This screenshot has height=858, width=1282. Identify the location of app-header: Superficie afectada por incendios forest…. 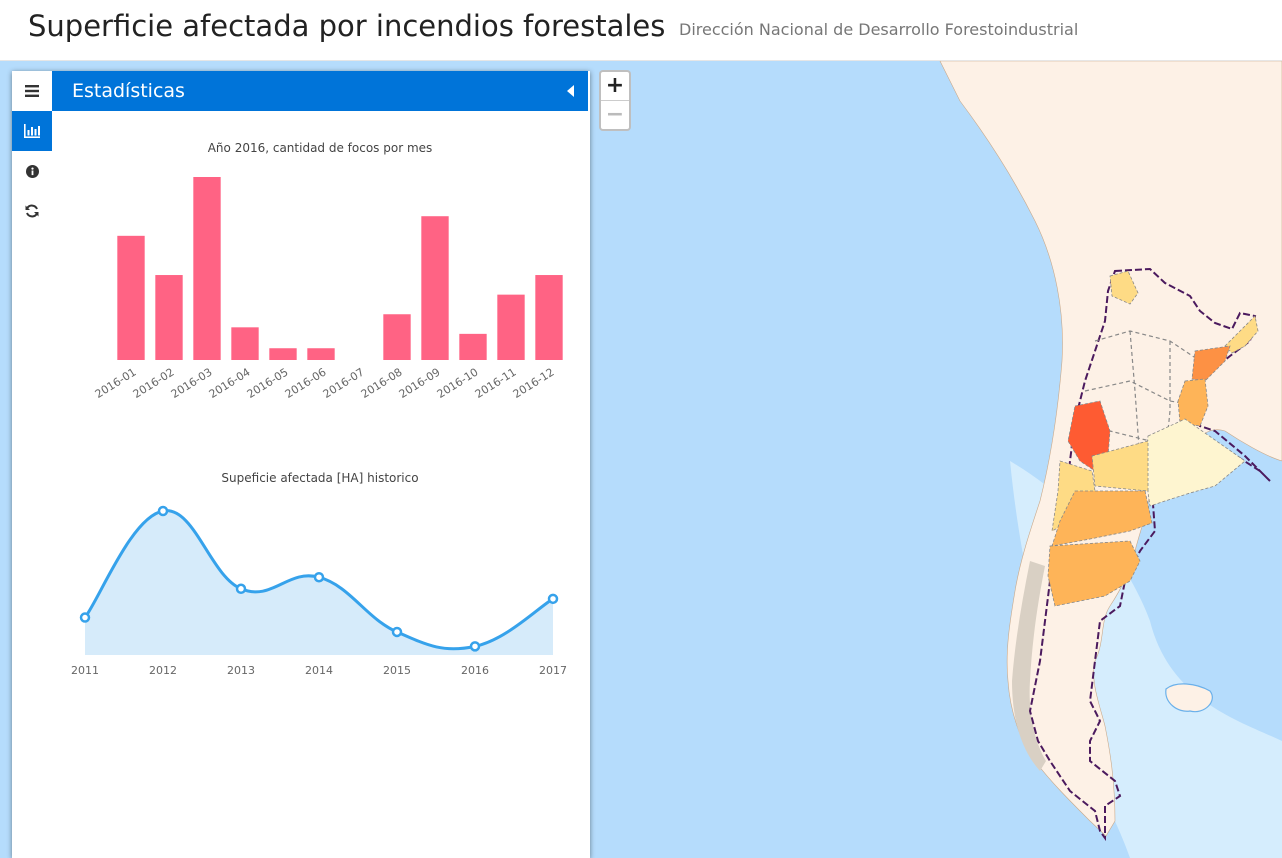
(641, 30).